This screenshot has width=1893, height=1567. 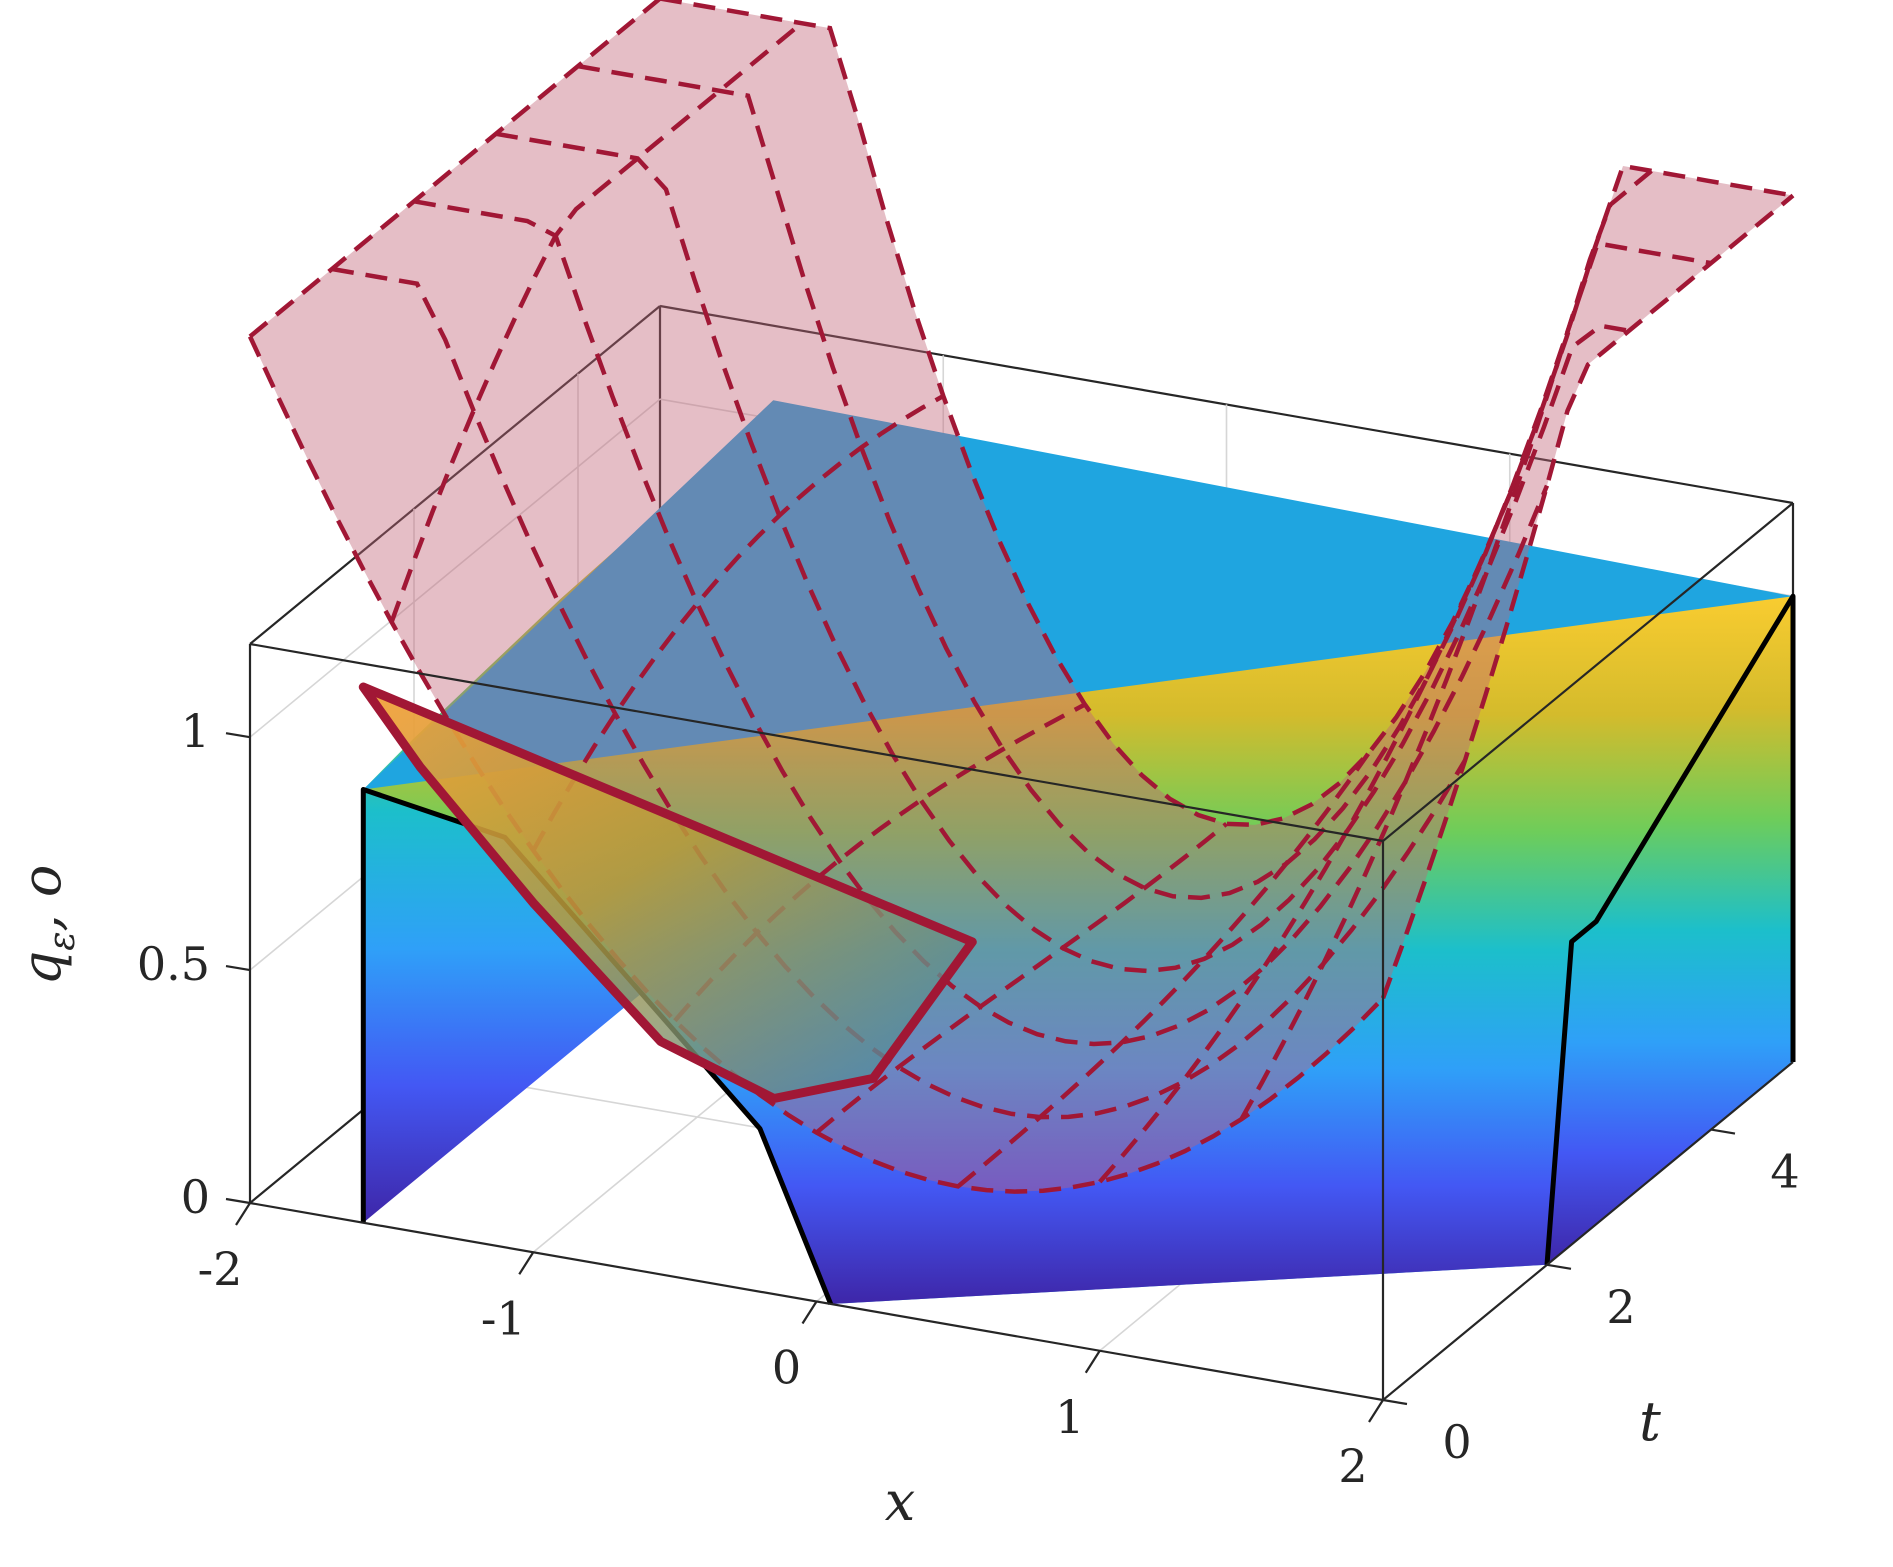 I want to click on z-axis-title-rest: , o, so click(x=41, y=898).